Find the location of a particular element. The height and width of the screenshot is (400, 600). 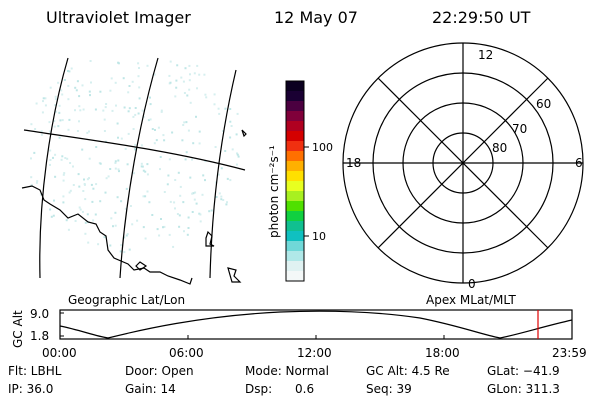

seq-info: Seq: 39 is located at coordinates (389, 389).